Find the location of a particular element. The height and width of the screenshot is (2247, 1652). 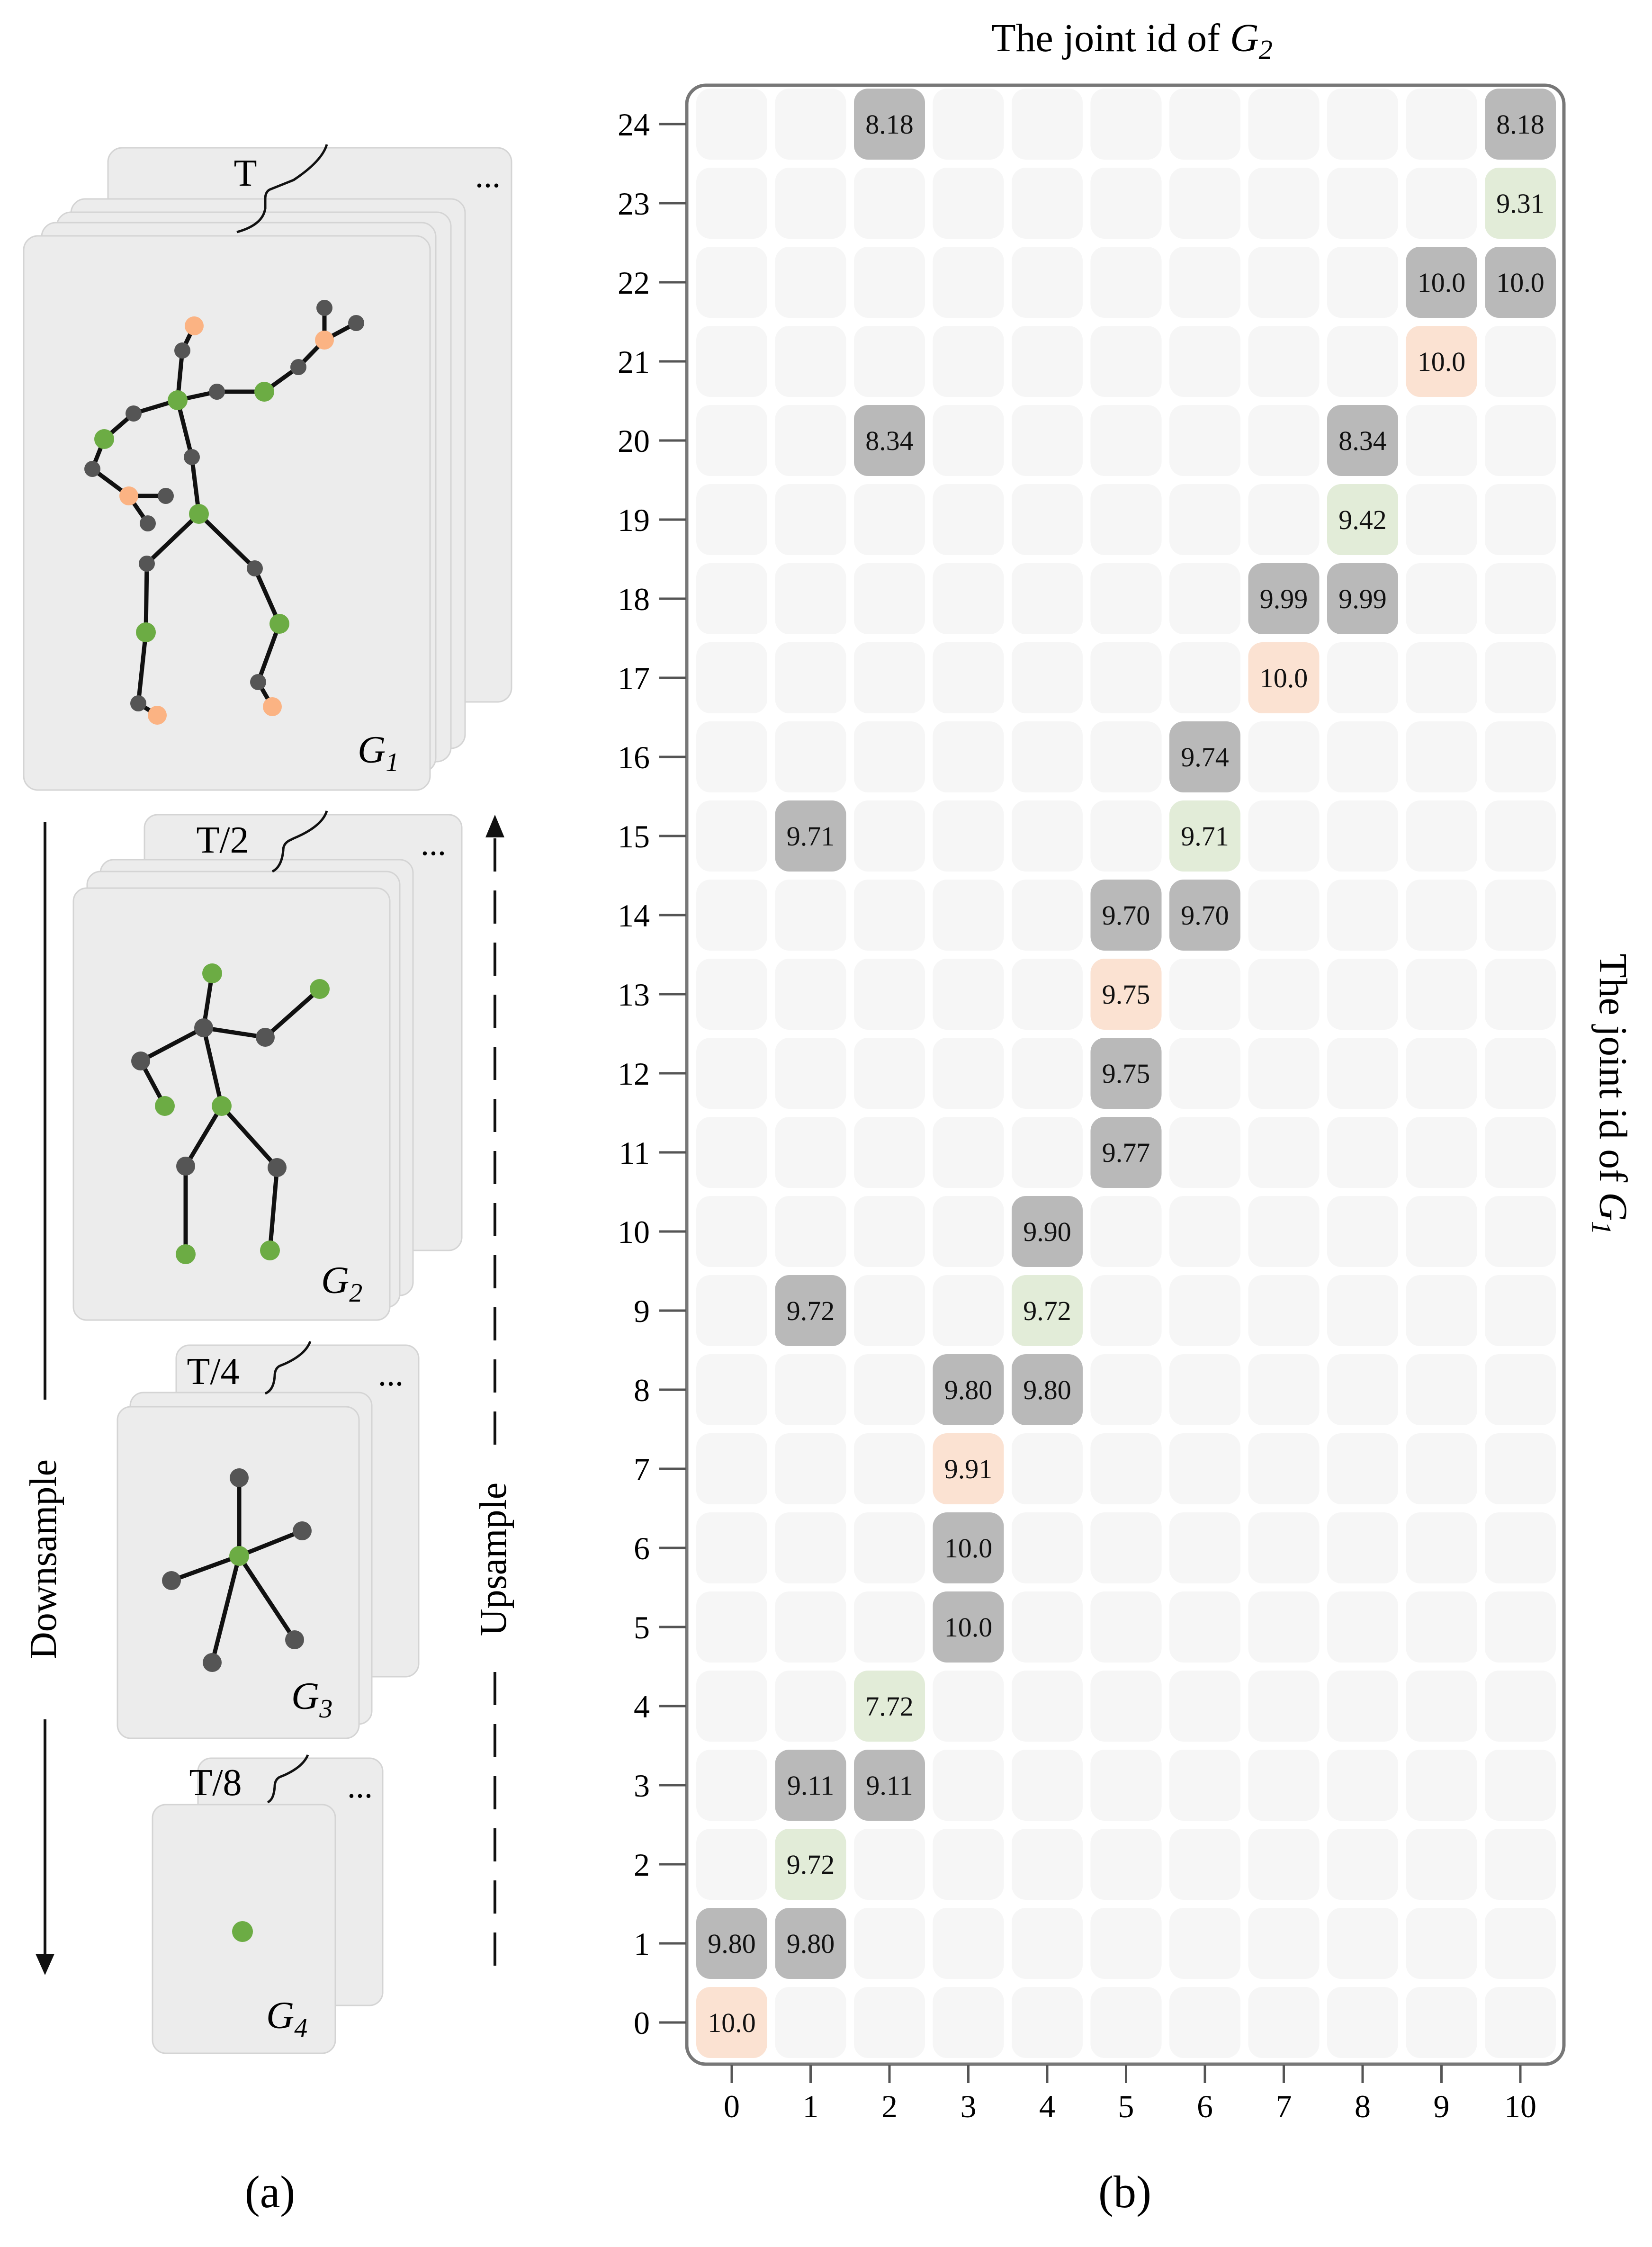

joint-orange is located at coordinates (157, 715).